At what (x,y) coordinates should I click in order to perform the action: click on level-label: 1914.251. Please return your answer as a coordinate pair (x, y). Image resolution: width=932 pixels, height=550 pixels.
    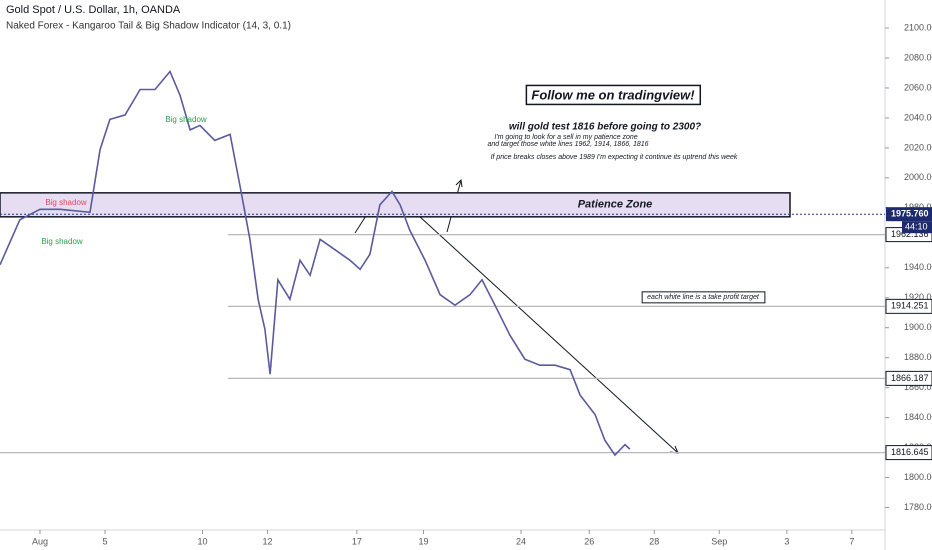
    Looking at the image, I should click on (910, 306).